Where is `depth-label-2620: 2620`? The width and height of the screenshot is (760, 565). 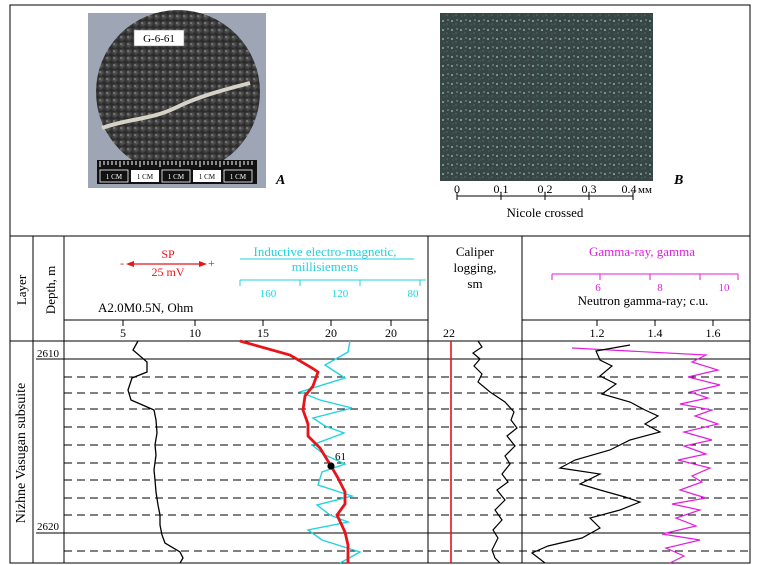
depth-label-2620: 2620 is located at coordinates (48, 527).